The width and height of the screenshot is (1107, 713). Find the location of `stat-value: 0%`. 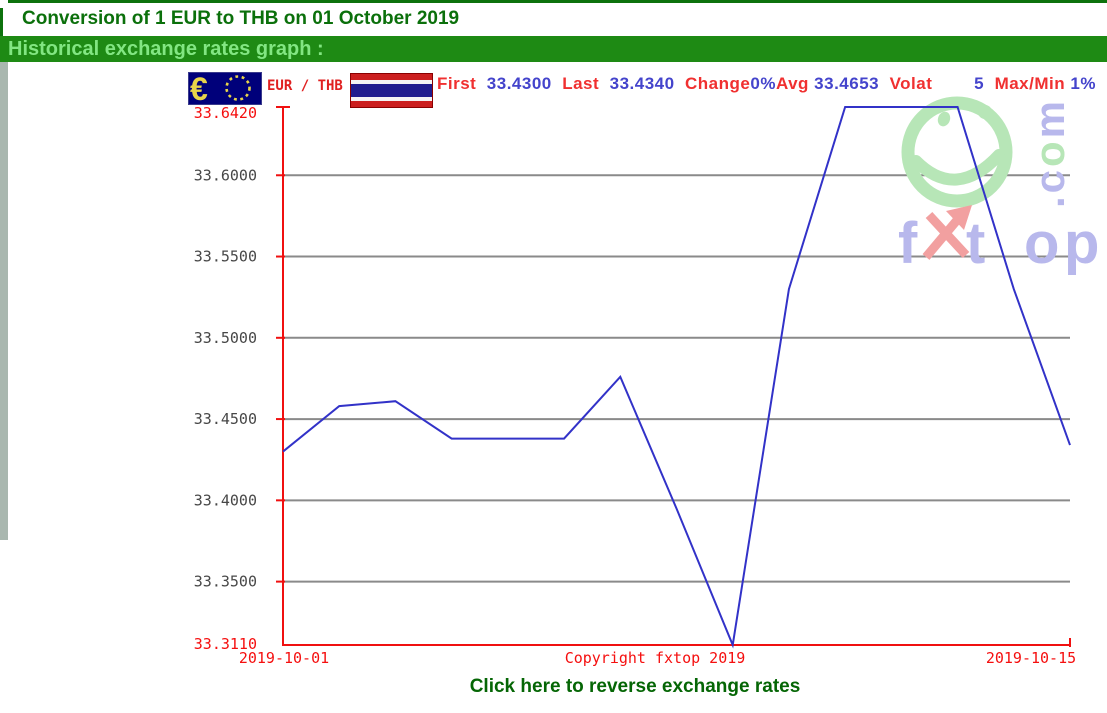

stat-value: 0% is located at coordinates (763, 83).